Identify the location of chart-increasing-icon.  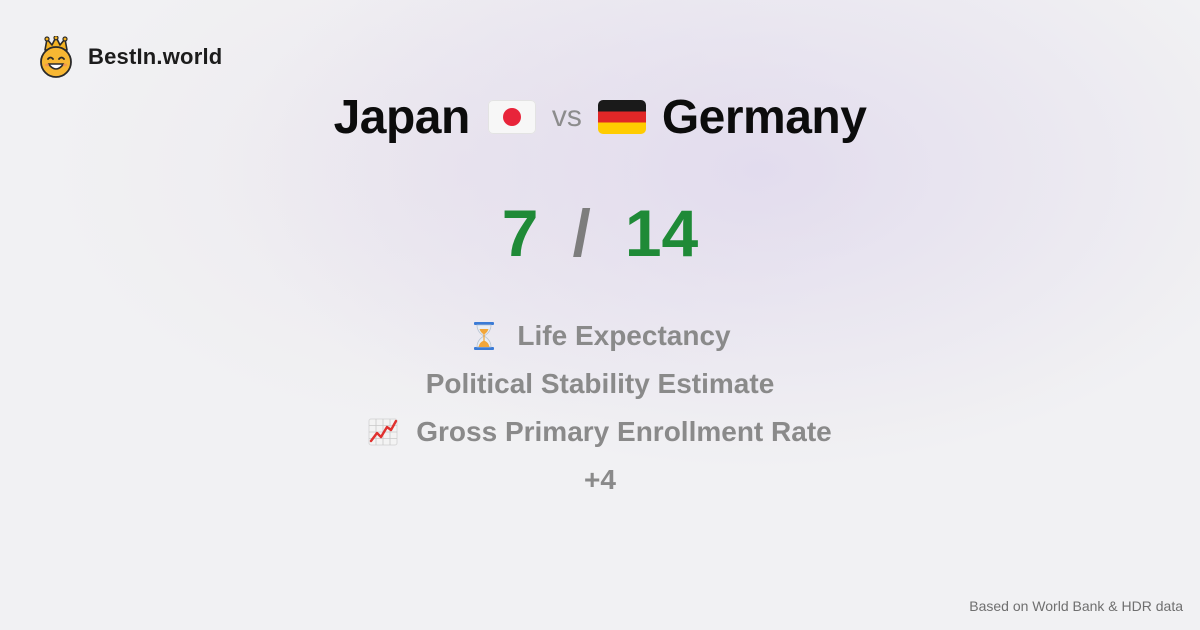
(383, 432).